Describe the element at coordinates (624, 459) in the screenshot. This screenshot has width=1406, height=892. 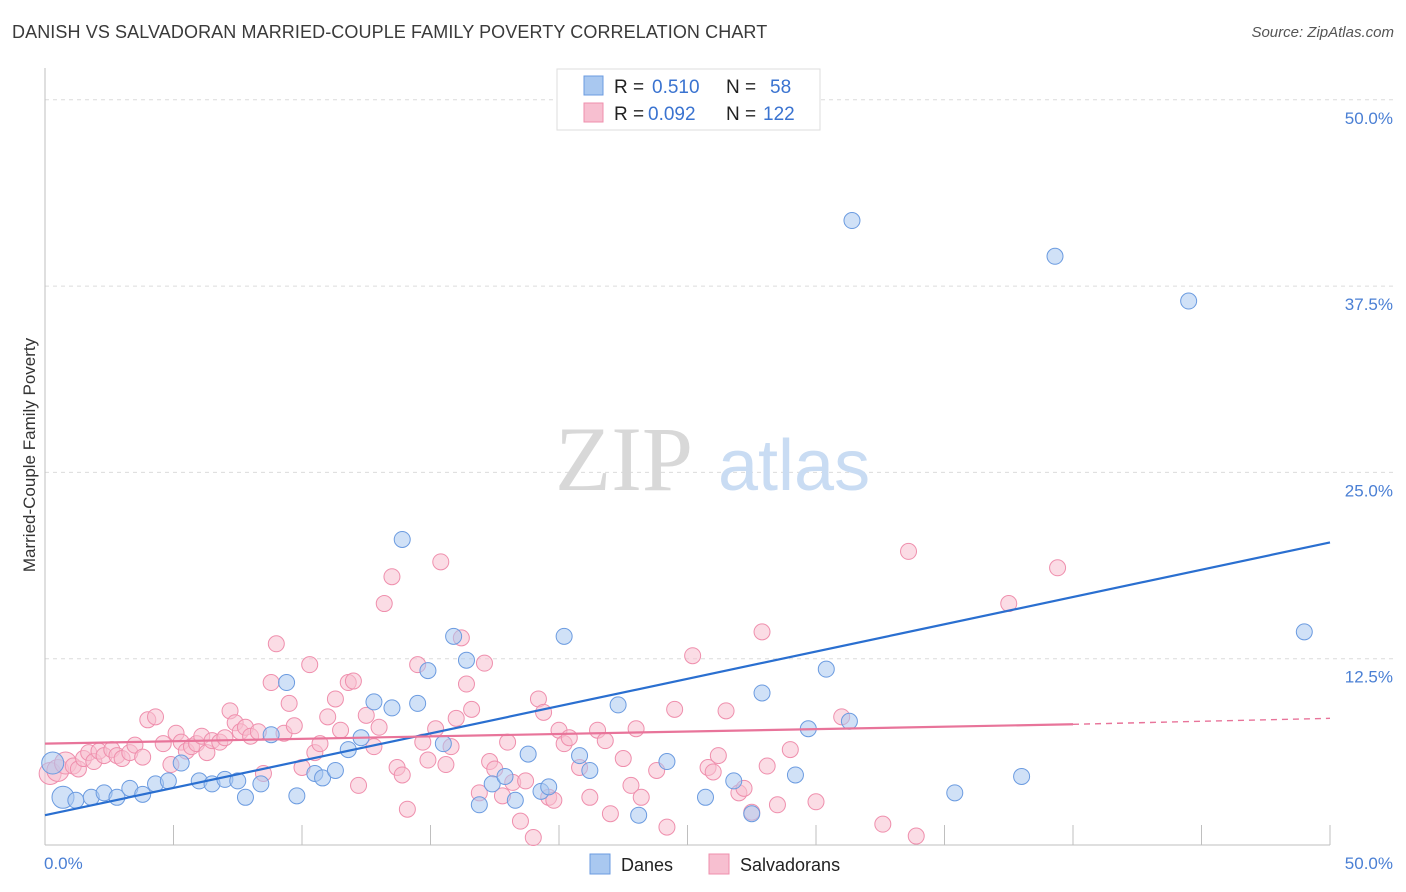
I see `watermark-zip: ZIP` at that location.